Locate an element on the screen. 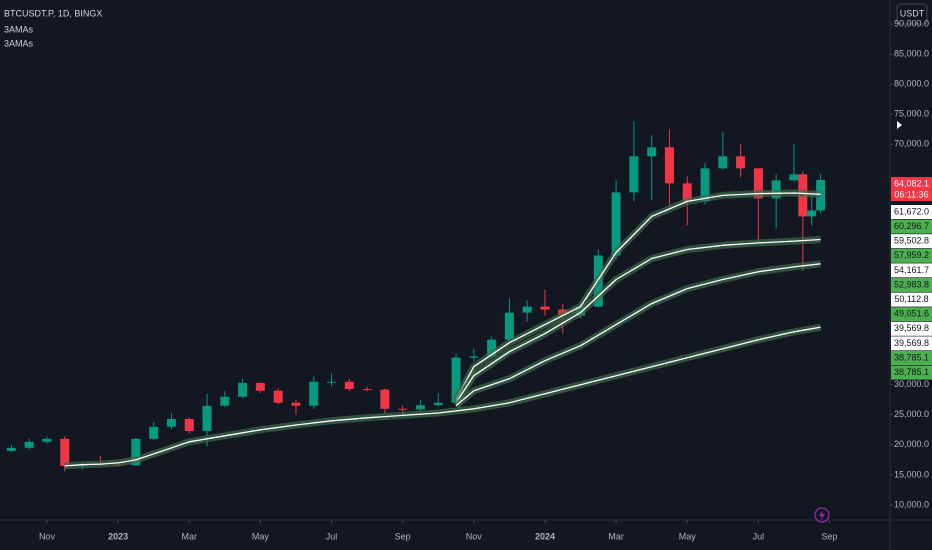 The image size is (932, 550). y-tick-label: 85,000.0 is located at coordinates (911, 53).